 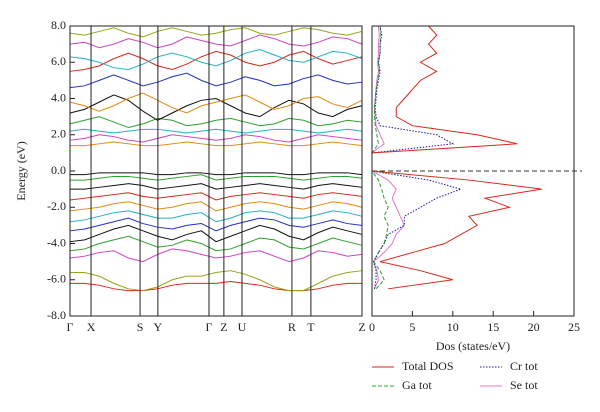 I want to click on x-tick-label: T, so click(x=311, y=327).